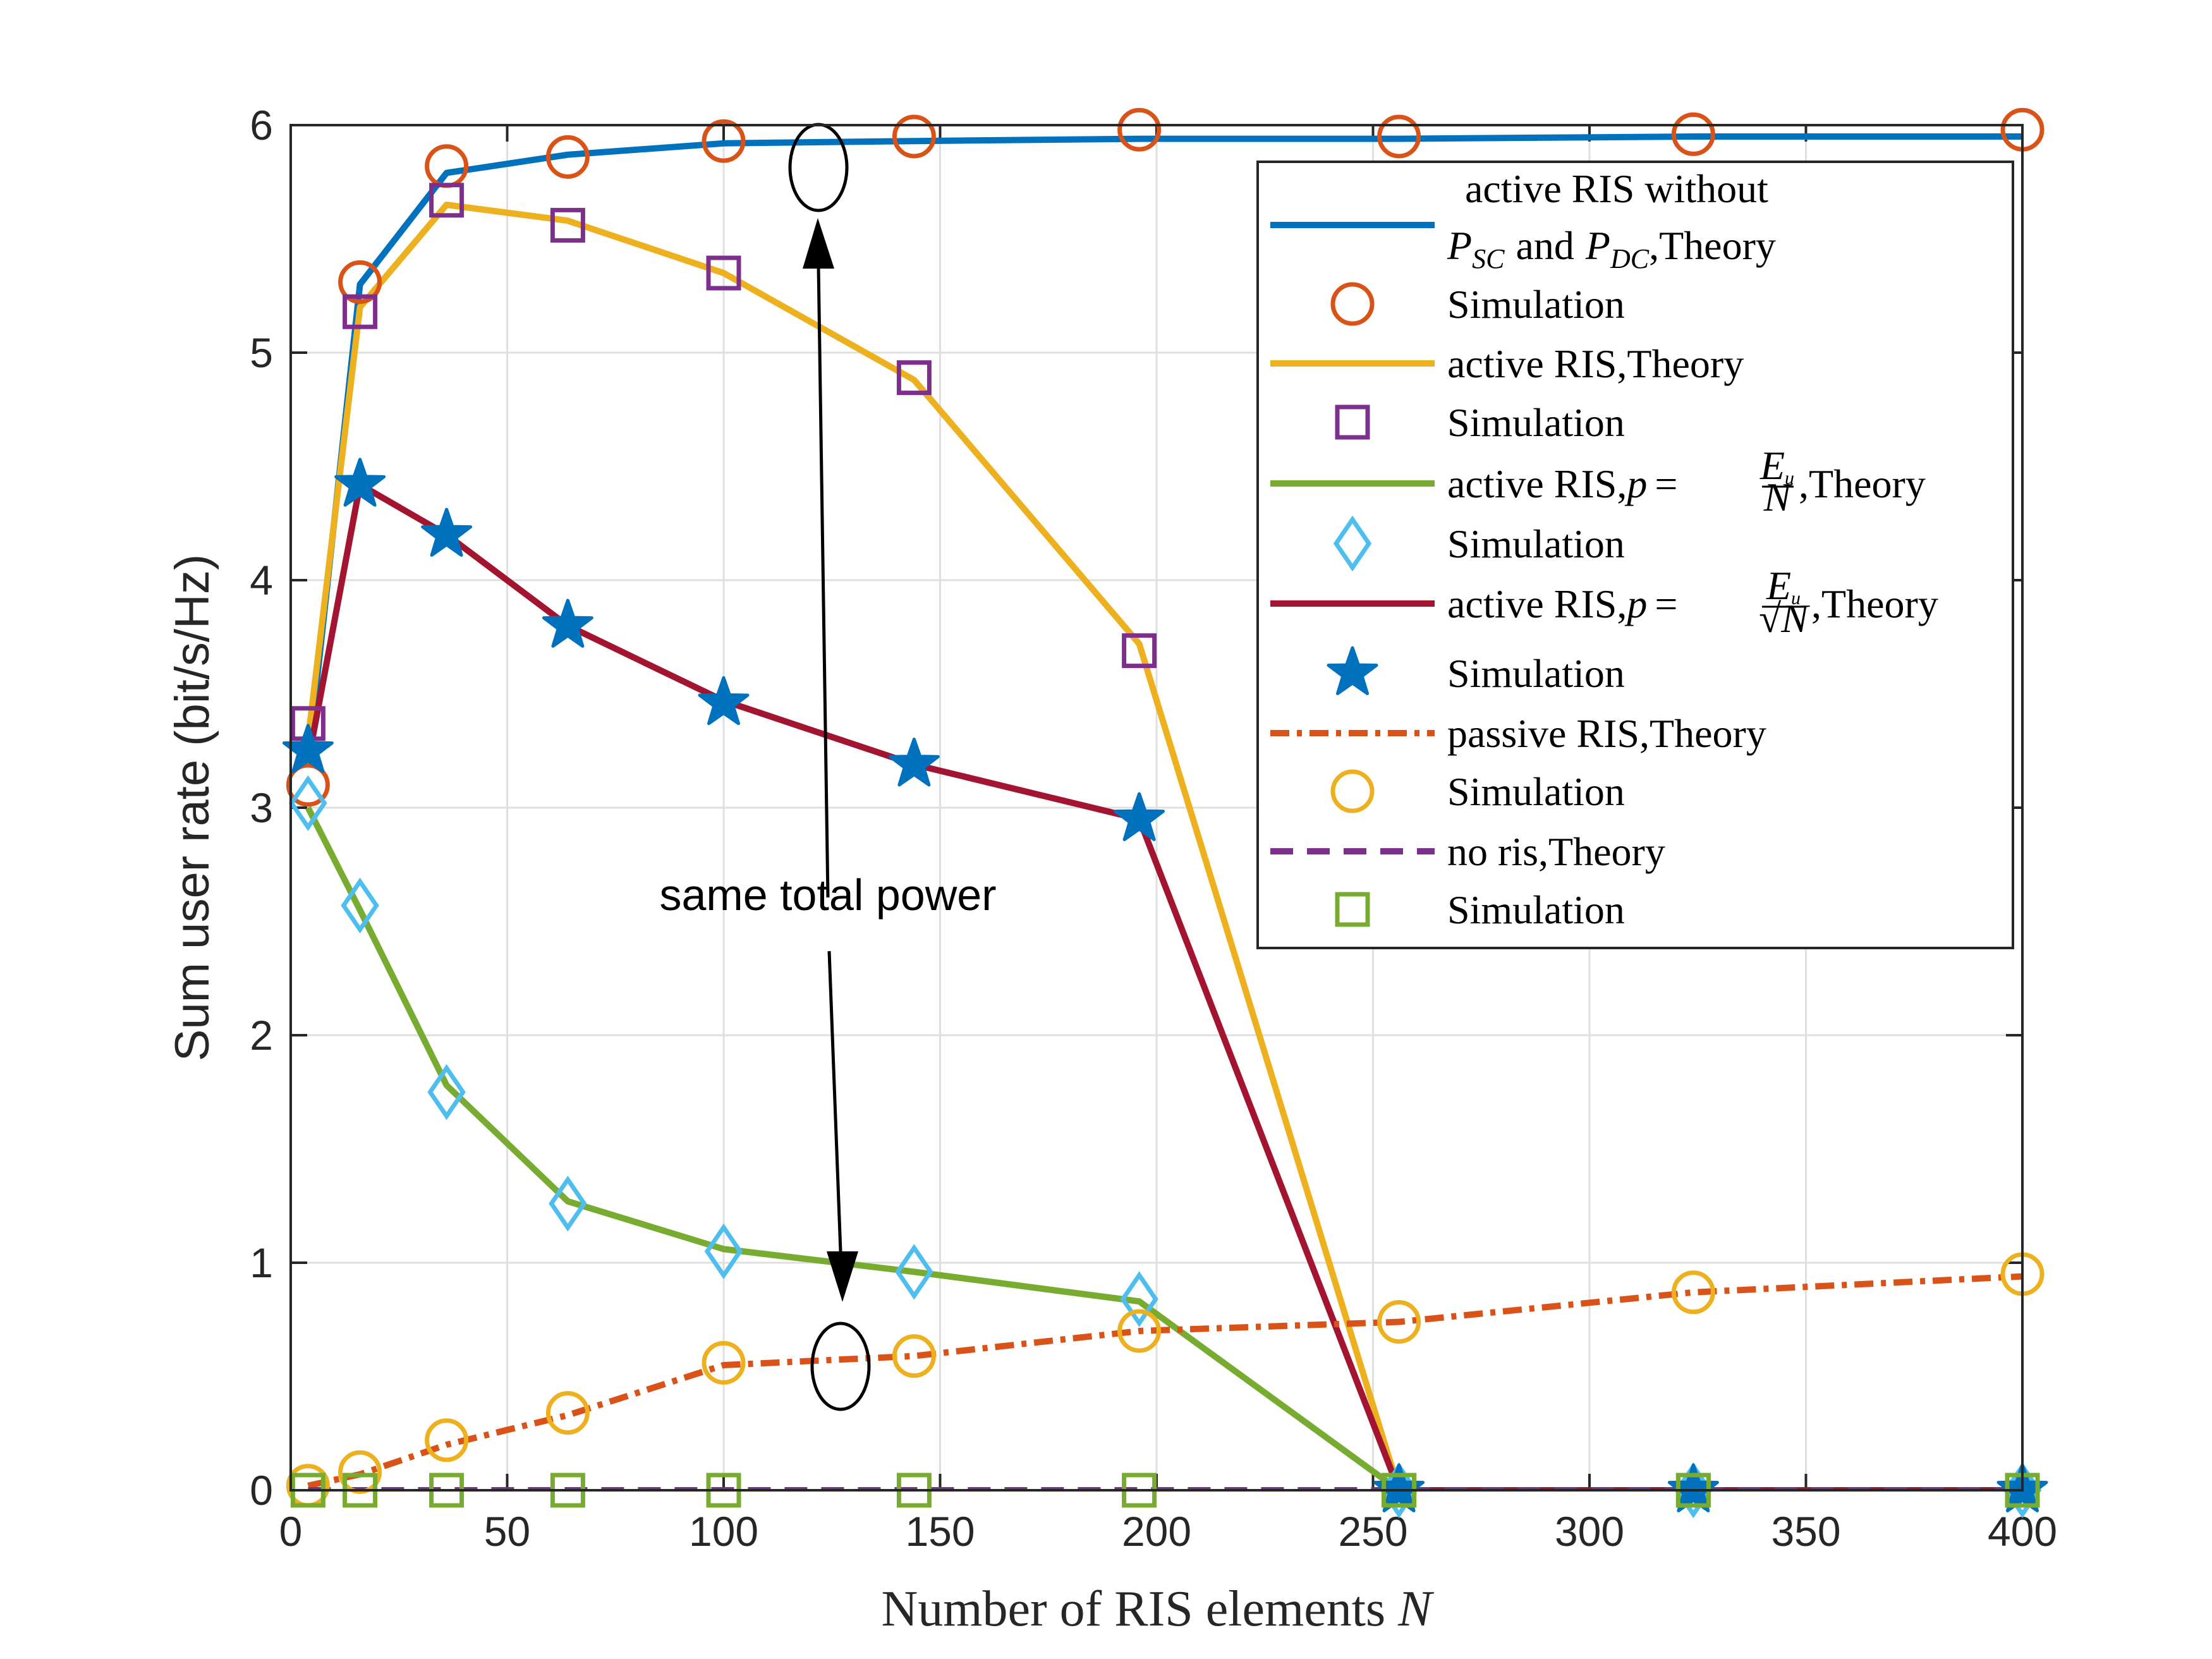 The image size is (2212, 1659). Describe the element at coordinates (1536, 791) in the screenshot. I see `legend-label-sim-5: Simulation` at that location.